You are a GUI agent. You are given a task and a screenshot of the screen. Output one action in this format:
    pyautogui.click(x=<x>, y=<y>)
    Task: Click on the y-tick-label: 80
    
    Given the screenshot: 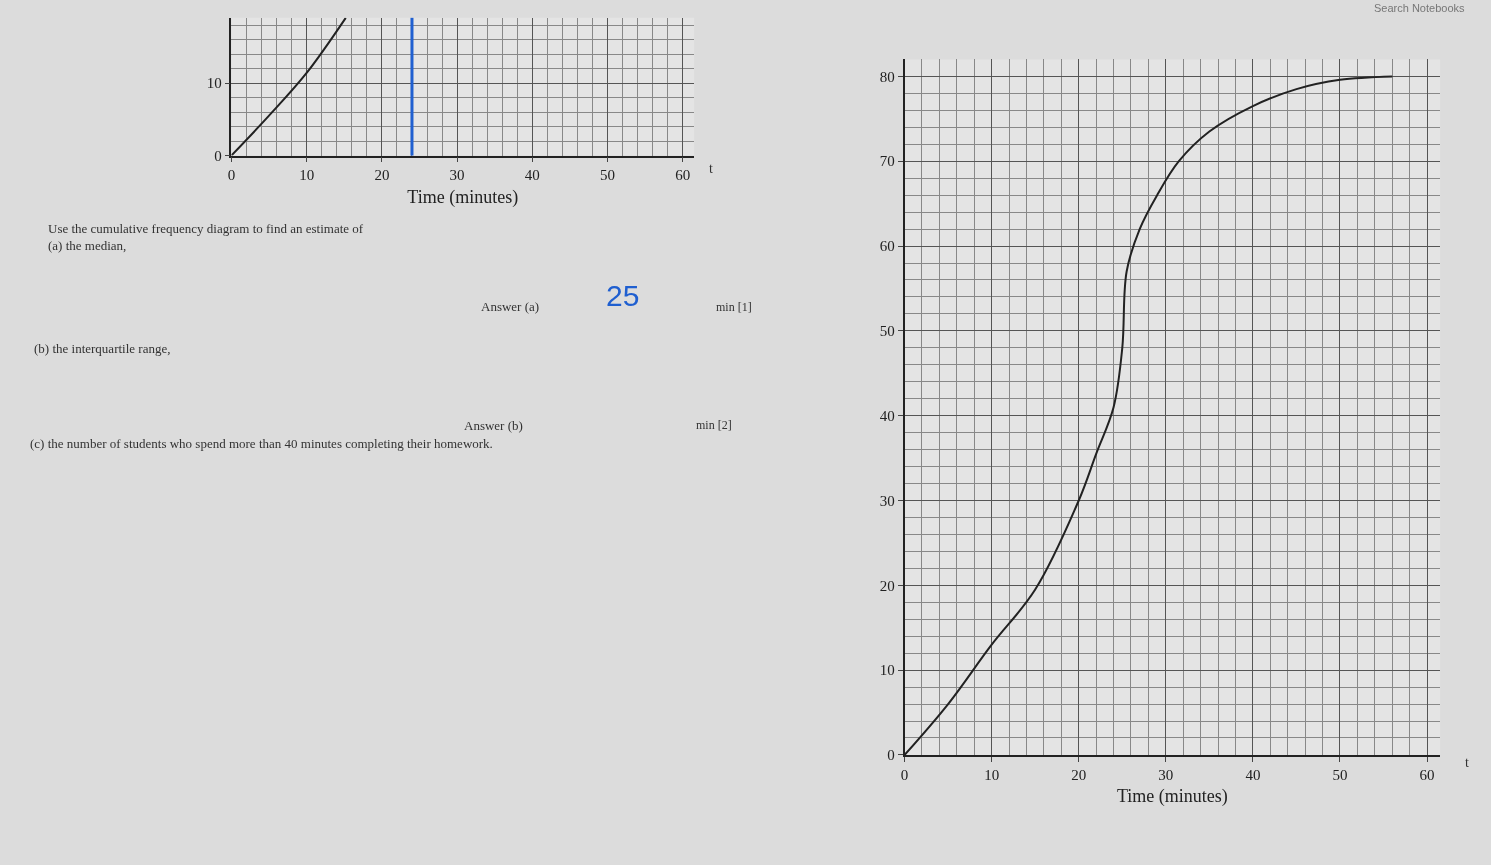 What is the action you would take?
    pyautogui.click(x=887, y=76)
    